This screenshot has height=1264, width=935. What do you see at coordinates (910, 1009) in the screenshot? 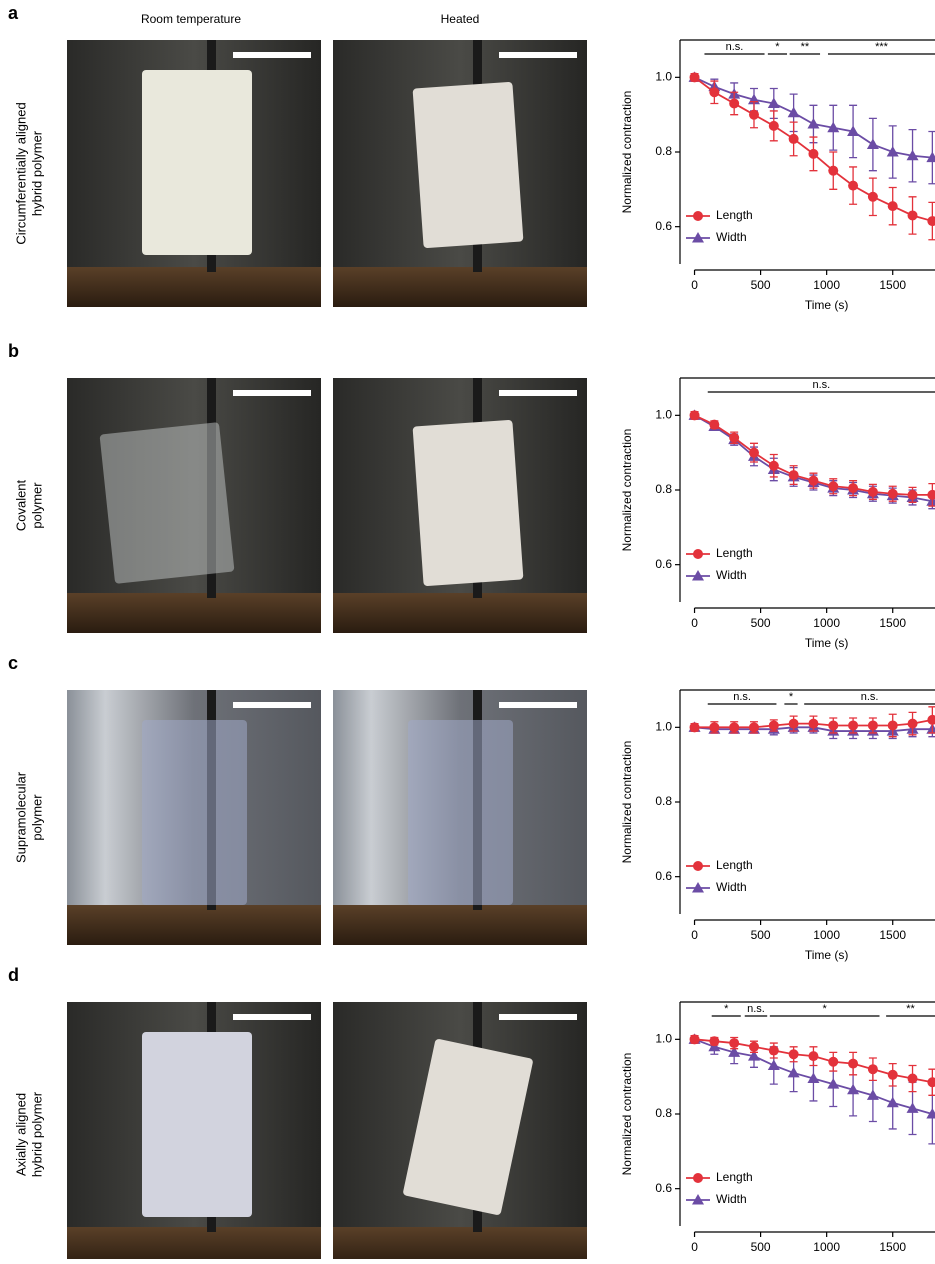
I see `significance-label: **` at bounding box center [910, 1009].